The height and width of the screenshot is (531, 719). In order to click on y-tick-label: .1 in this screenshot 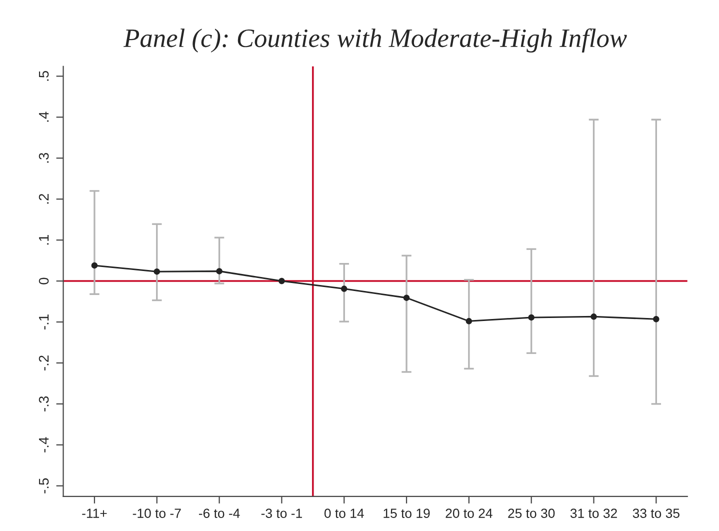, I will do `click(44, 239)`.